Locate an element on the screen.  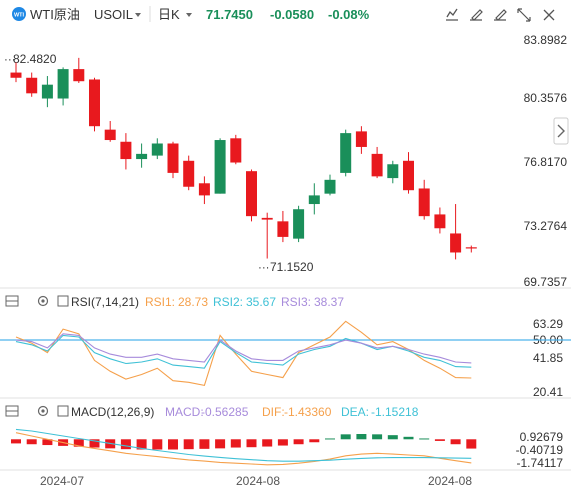
macd-tick-label: 0.92679 is located at coordinates (542, 437).